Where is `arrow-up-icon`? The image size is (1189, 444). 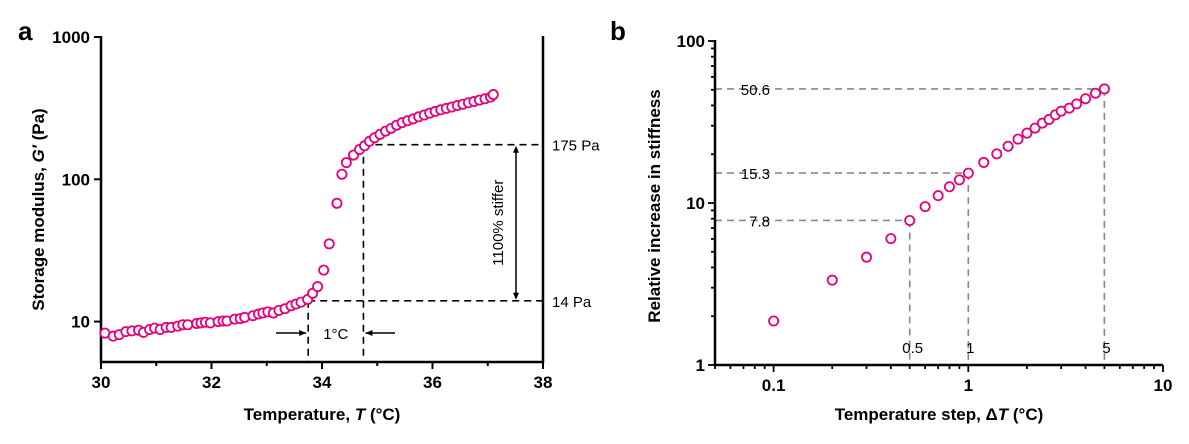 arrow-up-icon is located at coordinates (516, 149).